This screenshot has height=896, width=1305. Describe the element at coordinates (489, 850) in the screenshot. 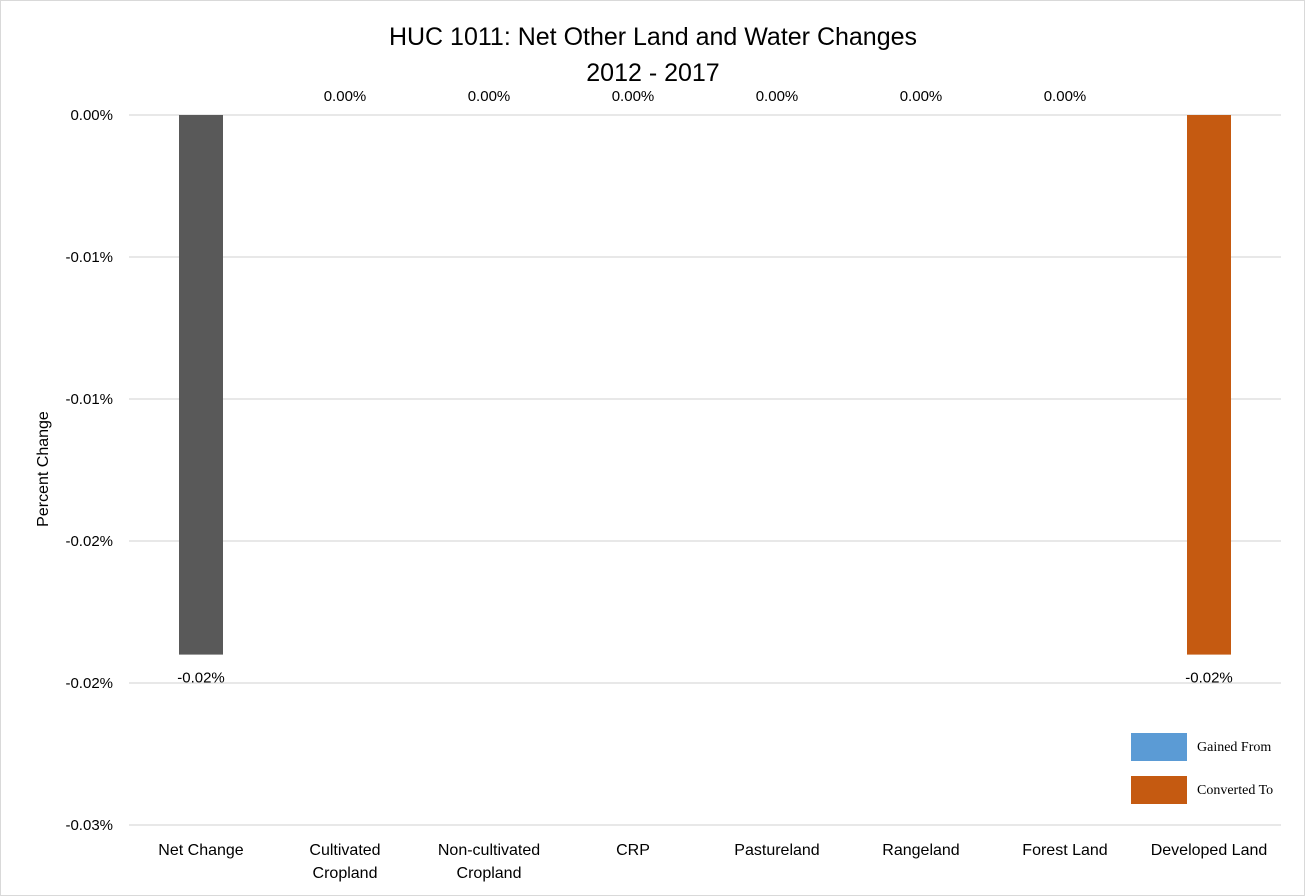

I see `x-category-label: Non-cultivated` at that location.